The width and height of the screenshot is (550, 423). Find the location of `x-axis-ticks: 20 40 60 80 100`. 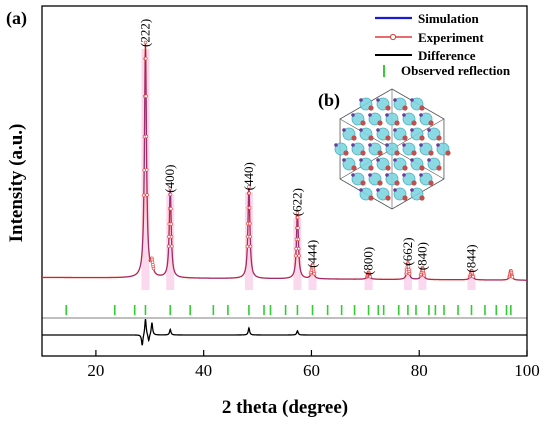

x-axis-ticks: 20 40 60 80 100 is located at coordinates (313, 365).